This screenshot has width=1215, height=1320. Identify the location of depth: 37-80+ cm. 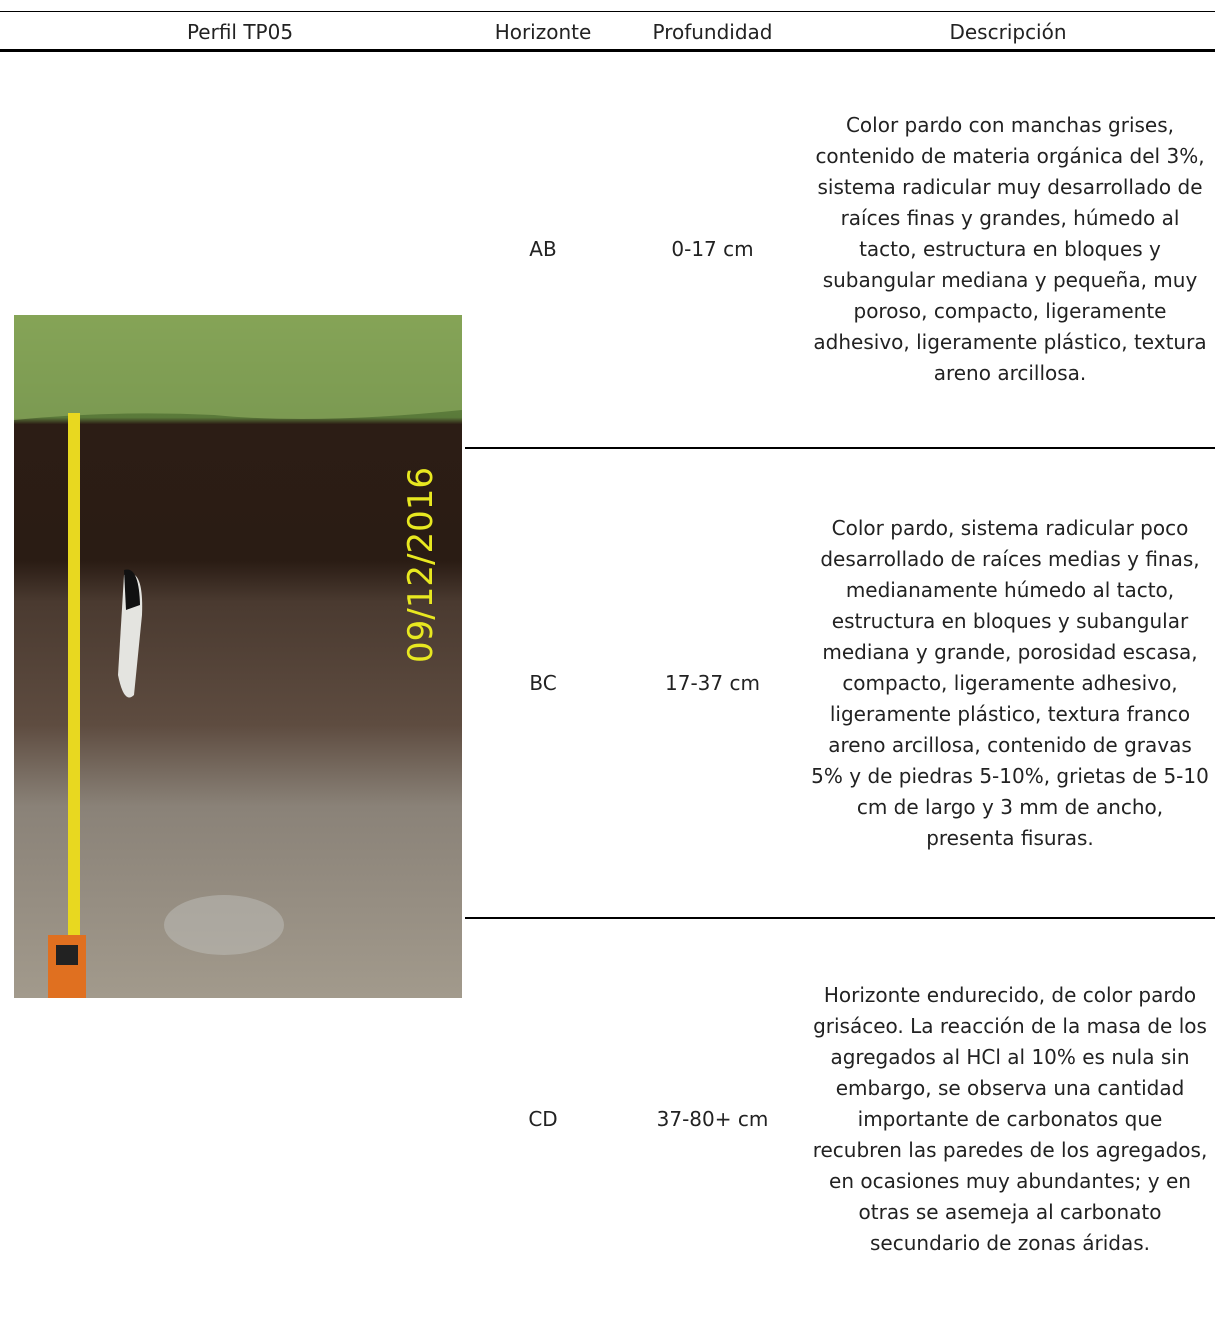
(712, 1118).